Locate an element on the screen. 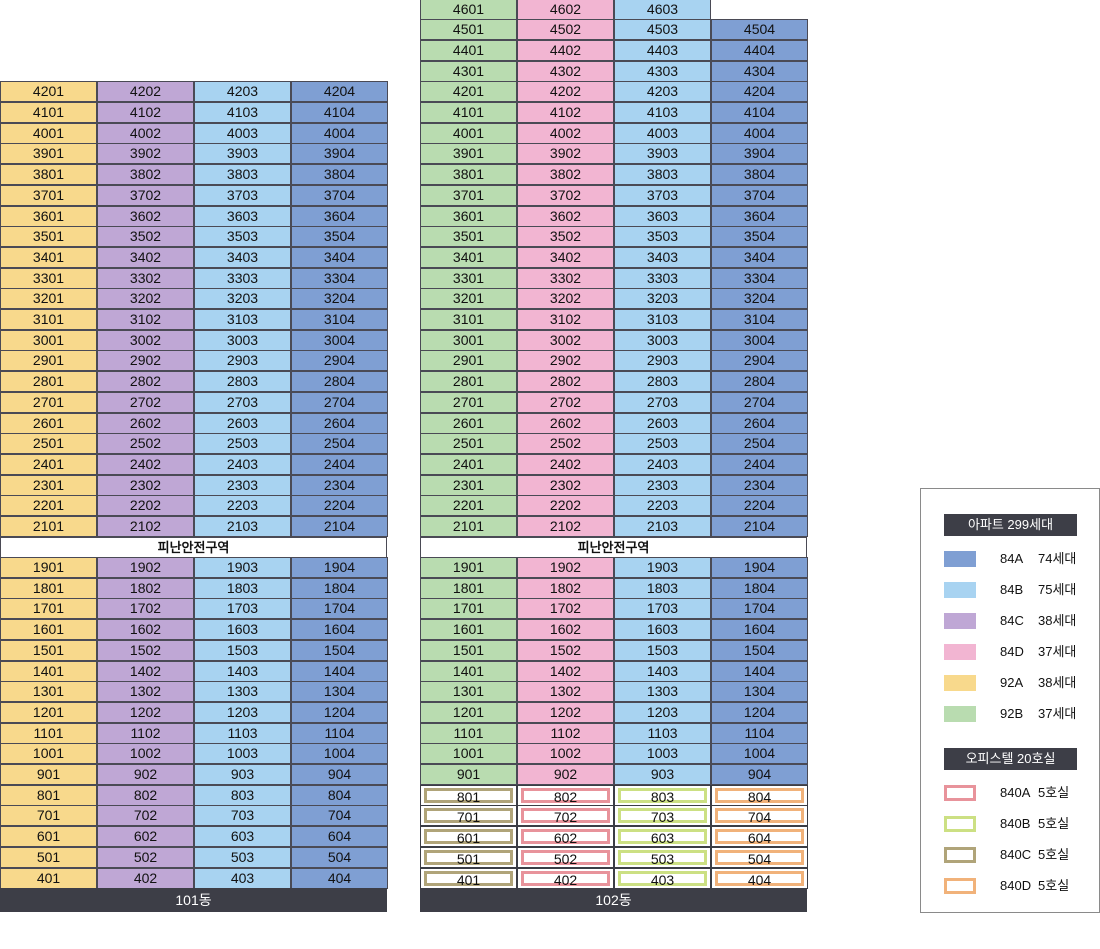 Image resolution: width=1100 pixels, height=949 pixels. legend-count: 74세대 is located at coordinates (1057, 558).